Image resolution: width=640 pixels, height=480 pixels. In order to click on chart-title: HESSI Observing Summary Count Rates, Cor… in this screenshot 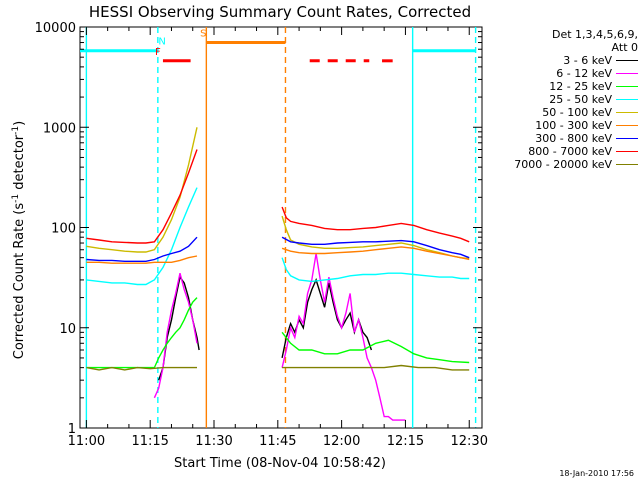, I will do `click(280, 12)`.